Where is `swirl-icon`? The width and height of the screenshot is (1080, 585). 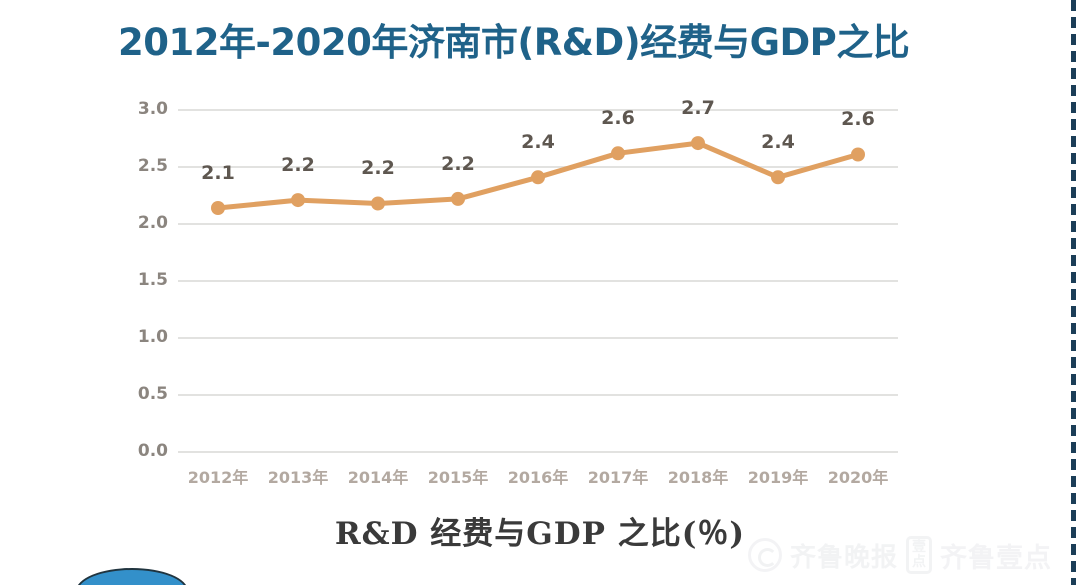
swirl-icon is located at coordinates (765, 555).